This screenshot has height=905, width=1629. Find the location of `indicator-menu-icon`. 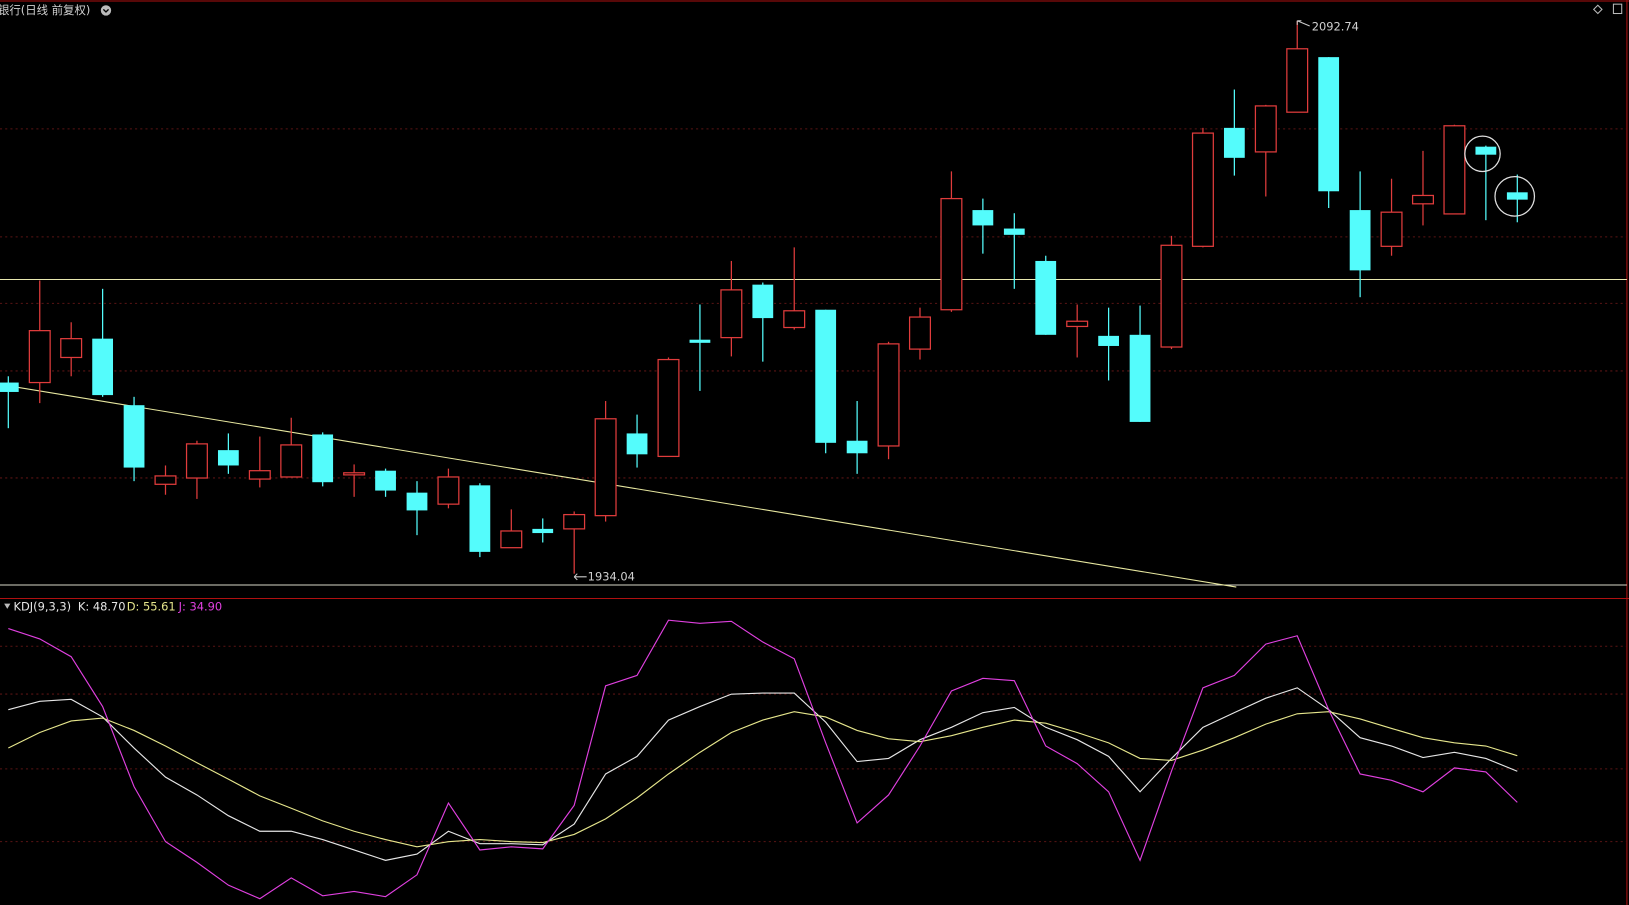

indicator-menu-icon is located at coordinates (7, 606).